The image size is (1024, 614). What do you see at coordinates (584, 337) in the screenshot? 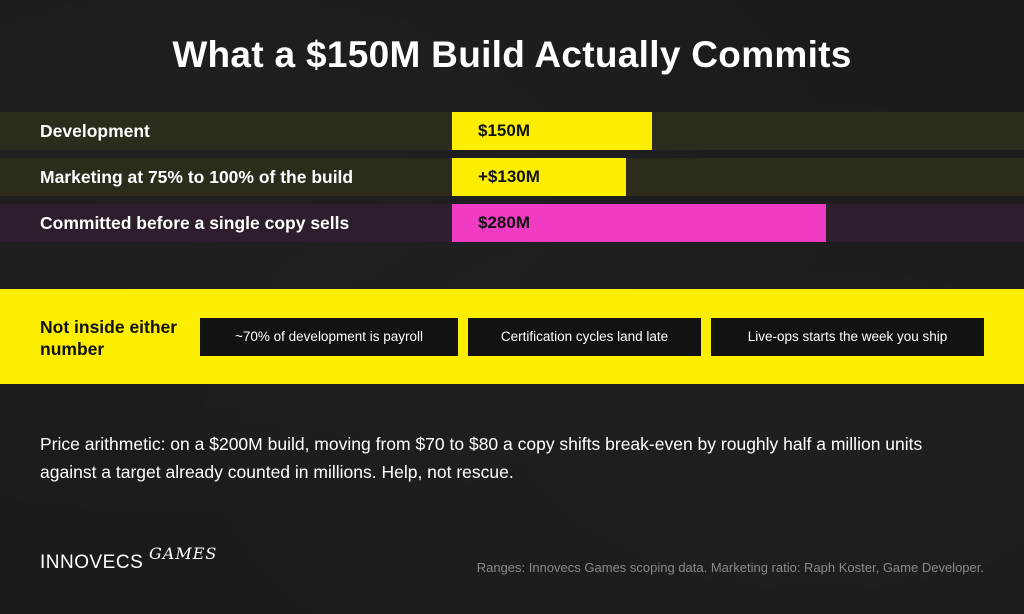
I see `chip-certification: Certification cycles land late` at bounding box center [584, 337].